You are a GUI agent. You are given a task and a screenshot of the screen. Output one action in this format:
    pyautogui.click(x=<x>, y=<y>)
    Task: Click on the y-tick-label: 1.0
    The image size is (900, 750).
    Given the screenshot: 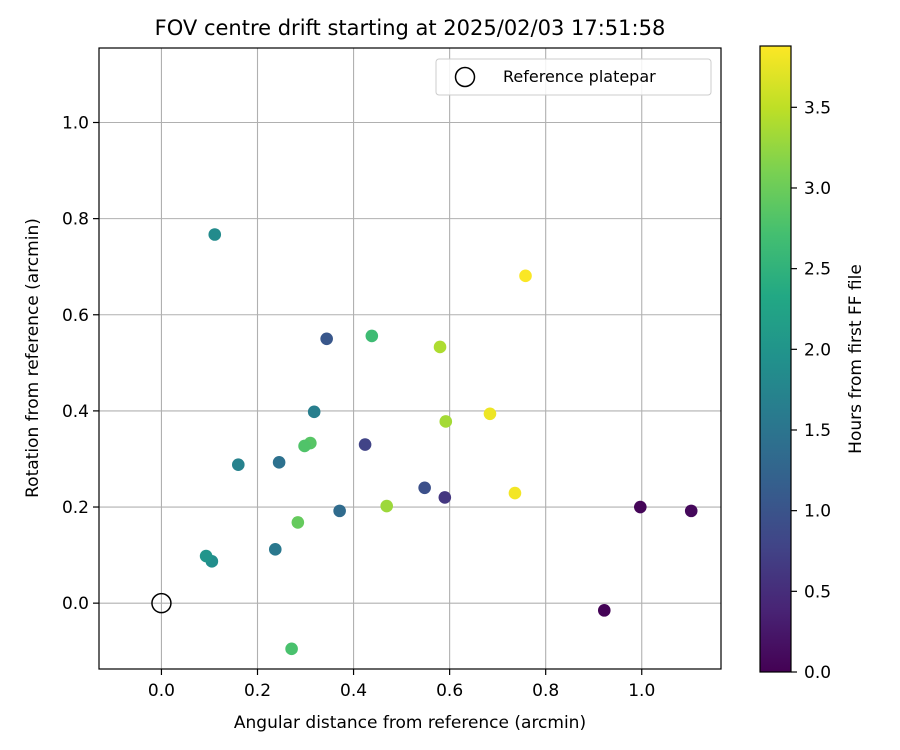 What is the action you would take?
    pyautogui.click(x=75, y=124)
    